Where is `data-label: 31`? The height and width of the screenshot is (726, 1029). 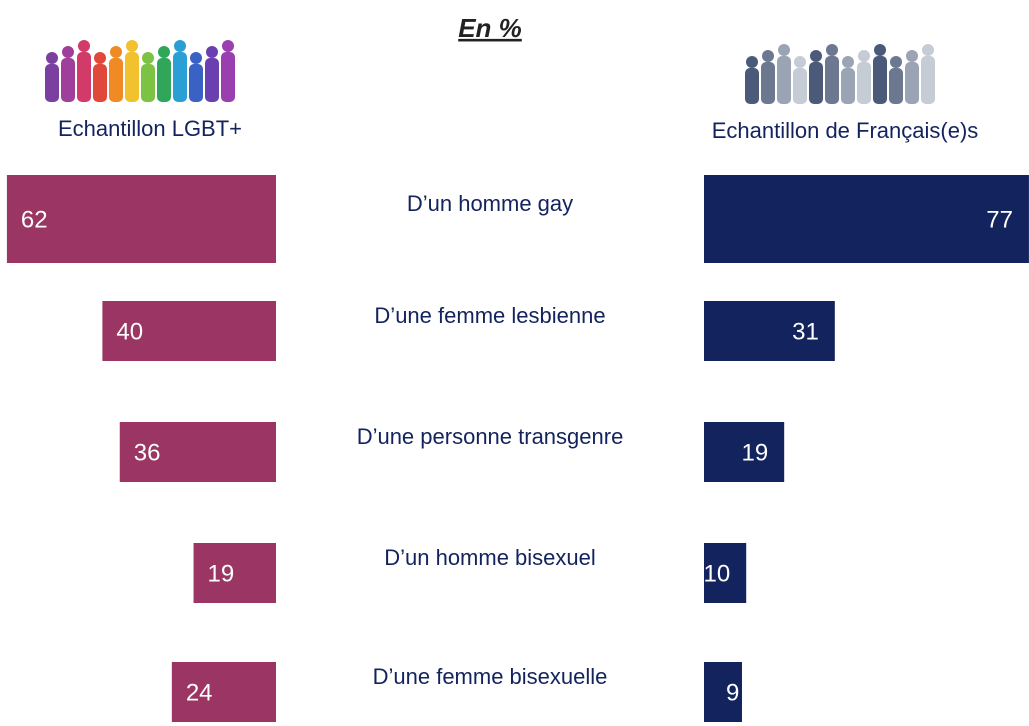
data-label: 31 is located at coordinates (805, 331).